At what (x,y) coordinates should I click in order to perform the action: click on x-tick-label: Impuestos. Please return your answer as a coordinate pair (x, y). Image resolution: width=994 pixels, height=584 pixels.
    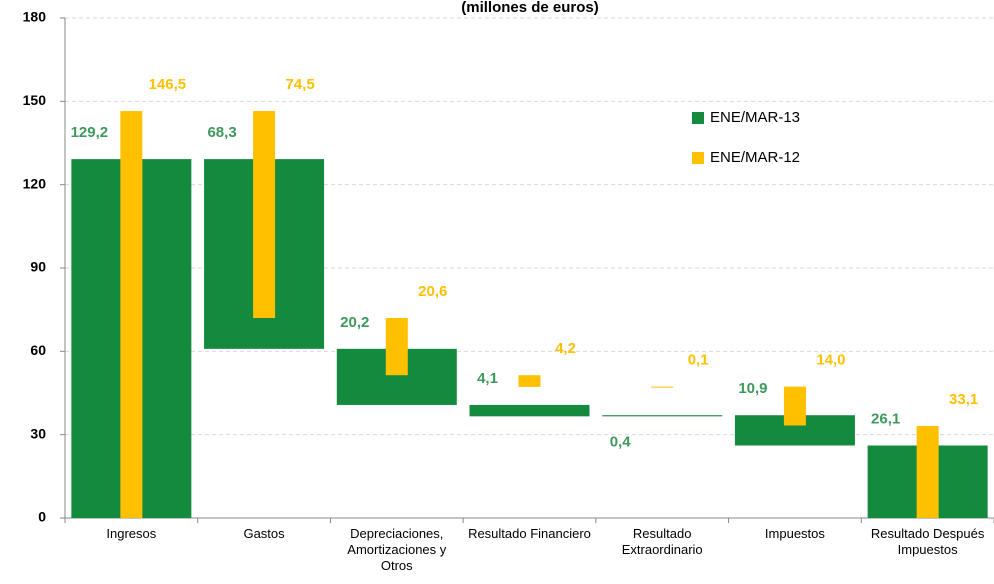
    Looking at the image, I should click on (794, 533).